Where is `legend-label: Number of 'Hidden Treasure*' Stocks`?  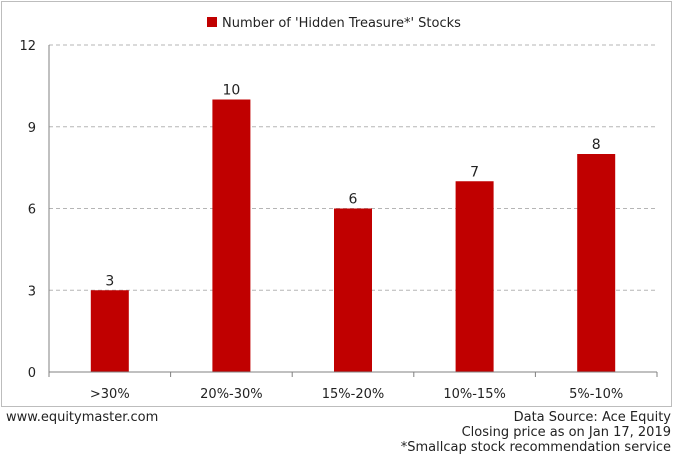
legend-label: Number of 'Hidden Treasure*' Stocks is located at coordinates (341, 23).